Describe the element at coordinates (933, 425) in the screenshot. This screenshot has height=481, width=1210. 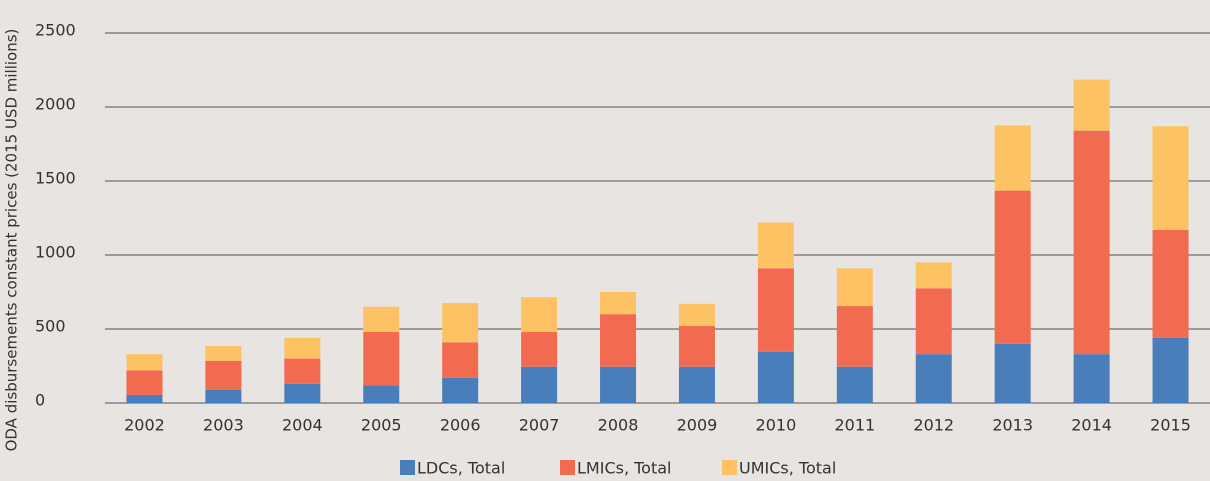
I see `x-tick-label: 2012` at that location.